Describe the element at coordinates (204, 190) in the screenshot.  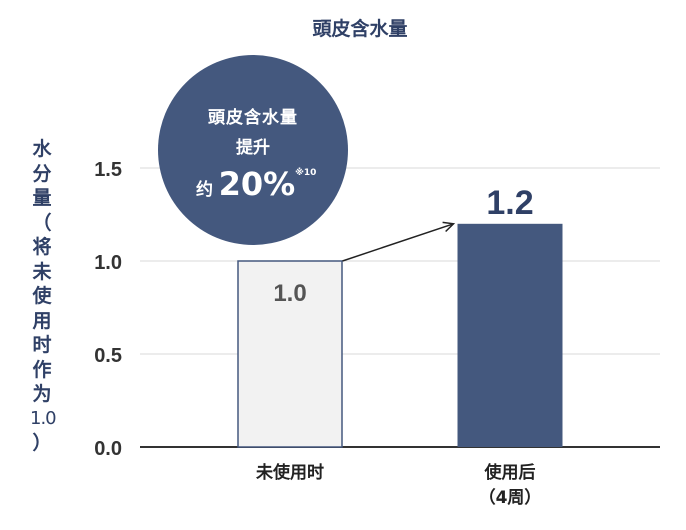
I see `badge-prefix: 约` at that location.